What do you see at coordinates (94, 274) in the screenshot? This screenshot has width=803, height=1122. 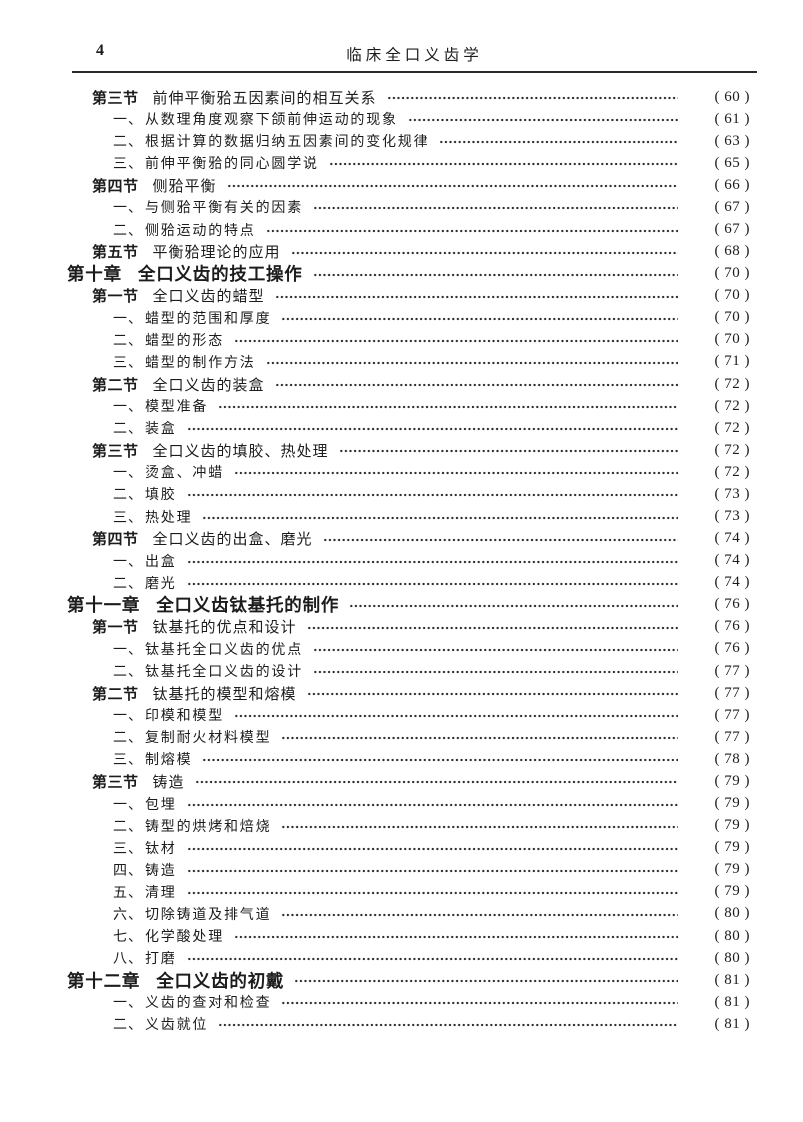 I see `entry-label: 第十章` at bounding box center [94, 274].